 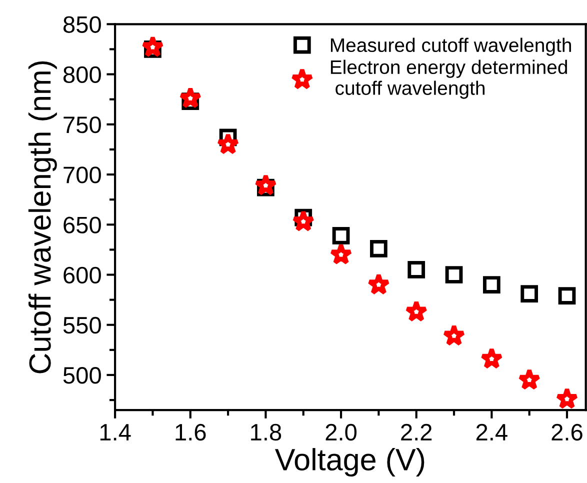 What do you see at coordinates (82, 375) in the screenshot?
I see `y-tick-label: 500` at bounding box center [82, 375].